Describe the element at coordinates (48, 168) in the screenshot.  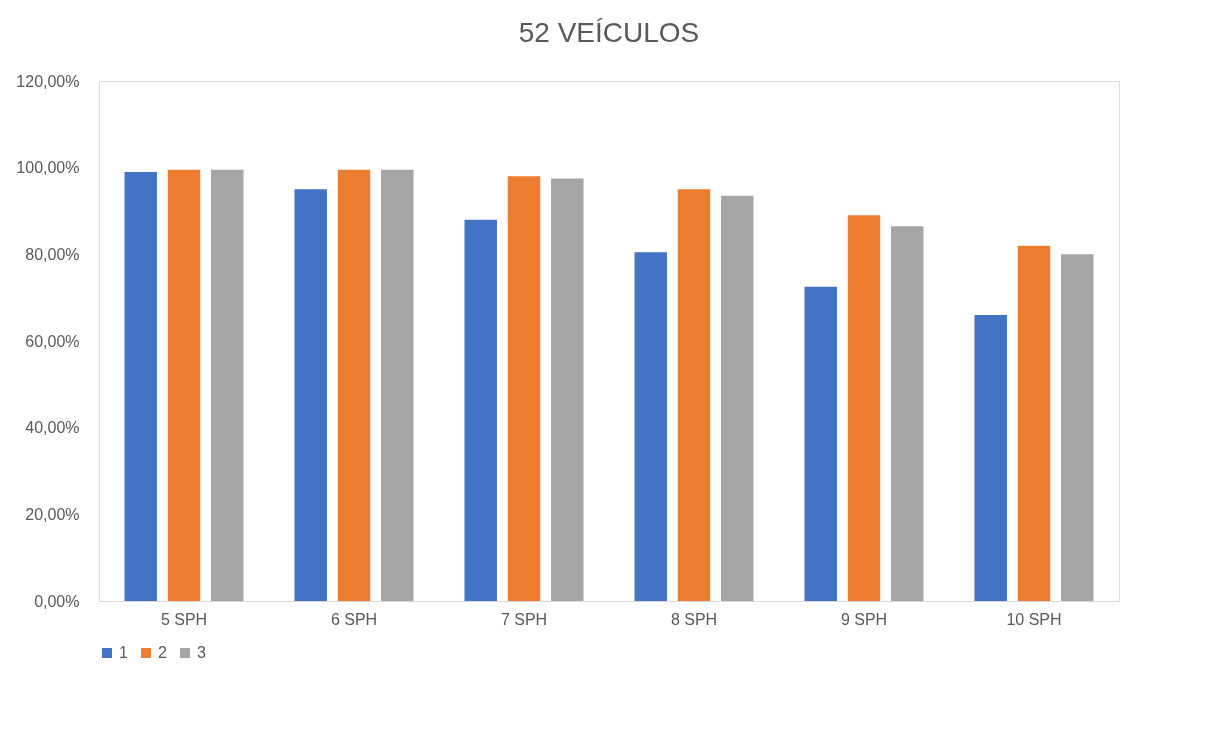
I see `y-tick-label: 100,00%` at that location.